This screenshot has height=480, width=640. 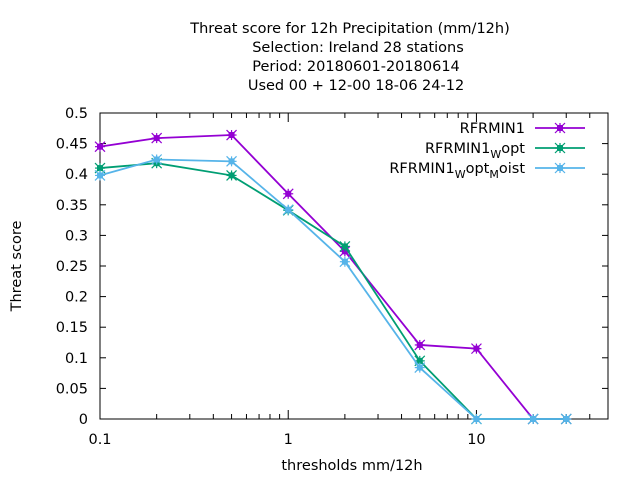 What do you see at coordinates (76, 298) in the screenshot?
I see `y-tick-label: 0.2` at bounding box center [76, 298].